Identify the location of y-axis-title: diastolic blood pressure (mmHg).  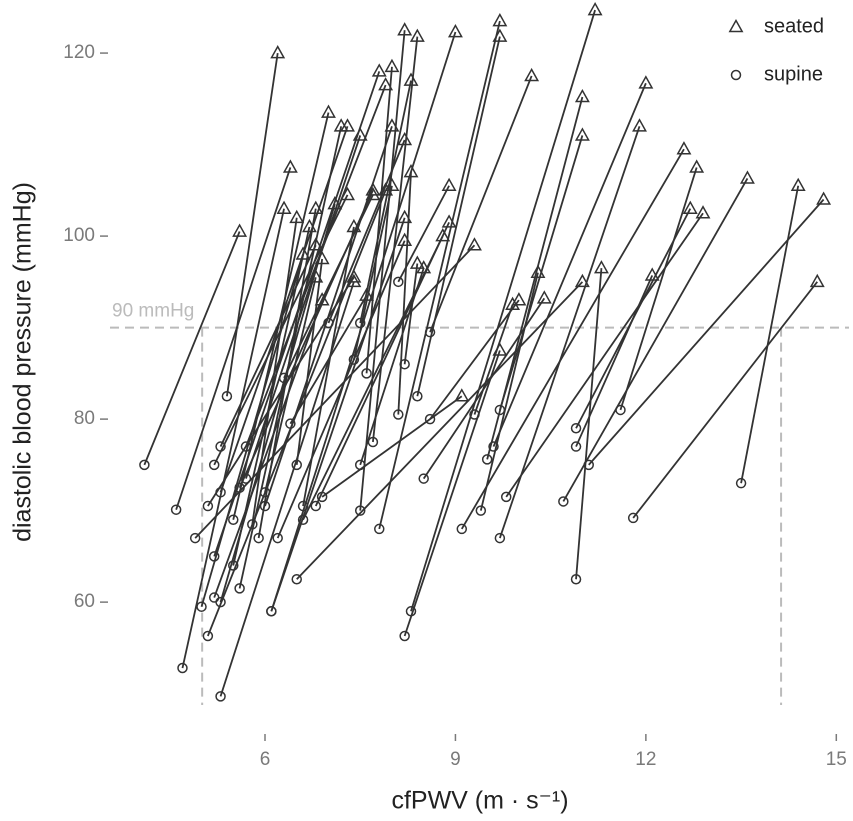
(23, 362).